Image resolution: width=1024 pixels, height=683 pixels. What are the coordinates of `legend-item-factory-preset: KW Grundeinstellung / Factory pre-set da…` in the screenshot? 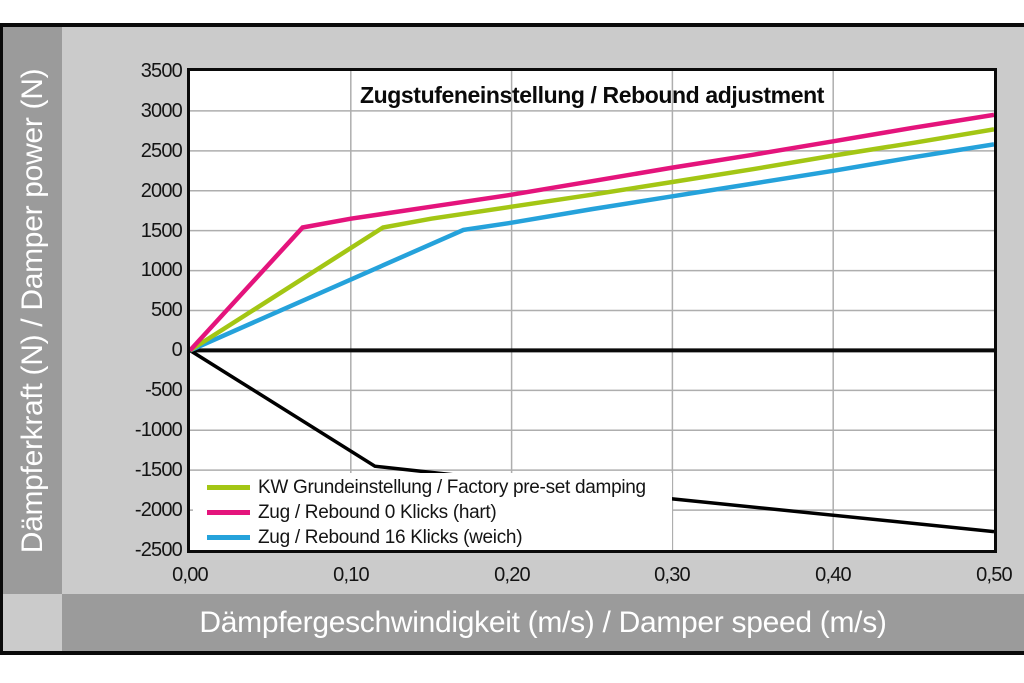 It's located at (432, 487).